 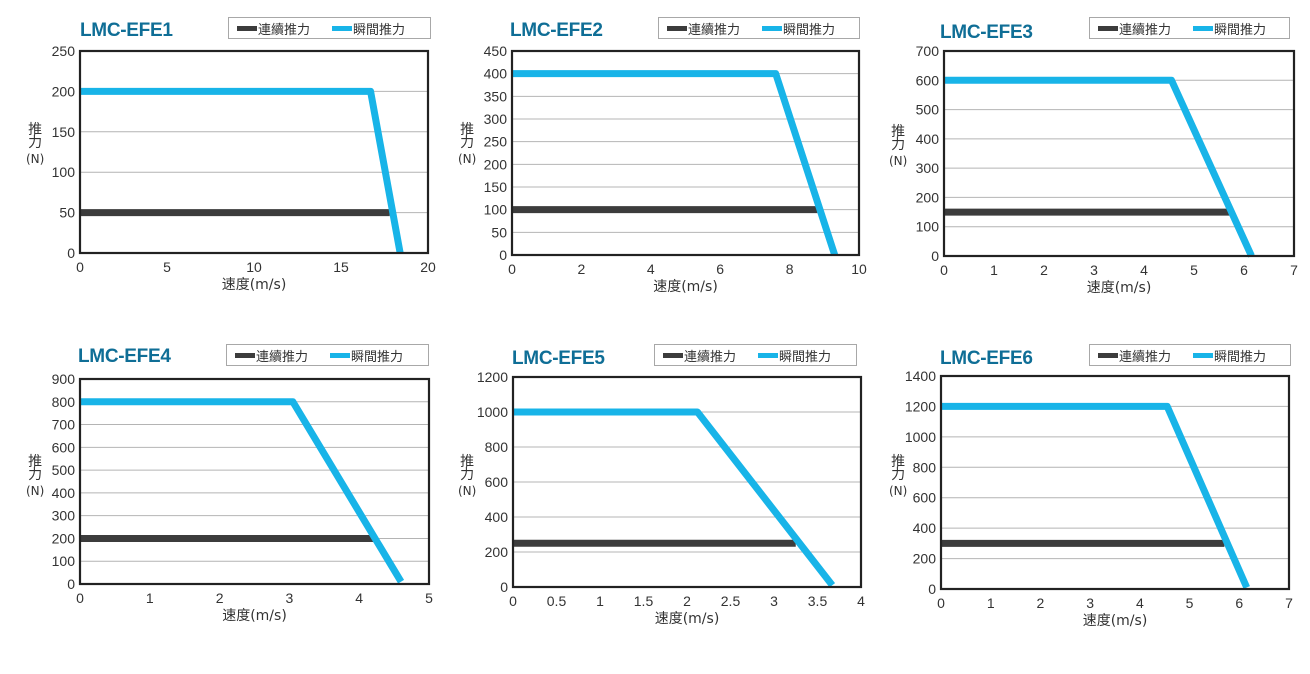 What do you see at coordinates (644, 601) in the screenshot?
I see `x-tick-label: 1.5` at bounding box center [644, 601].